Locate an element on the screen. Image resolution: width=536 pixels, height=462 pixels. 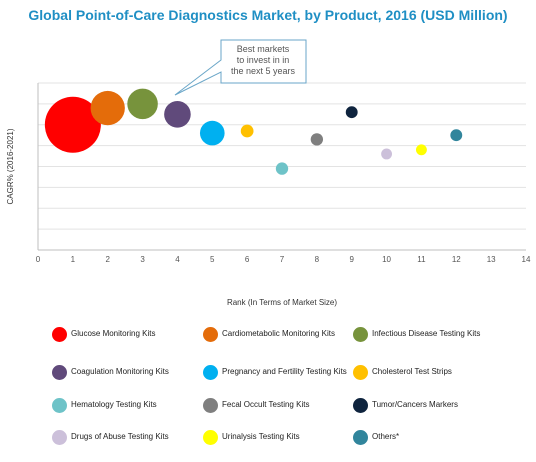
legend-item: Coagulation Monitoring Kits is located at coordinates (127, 372).